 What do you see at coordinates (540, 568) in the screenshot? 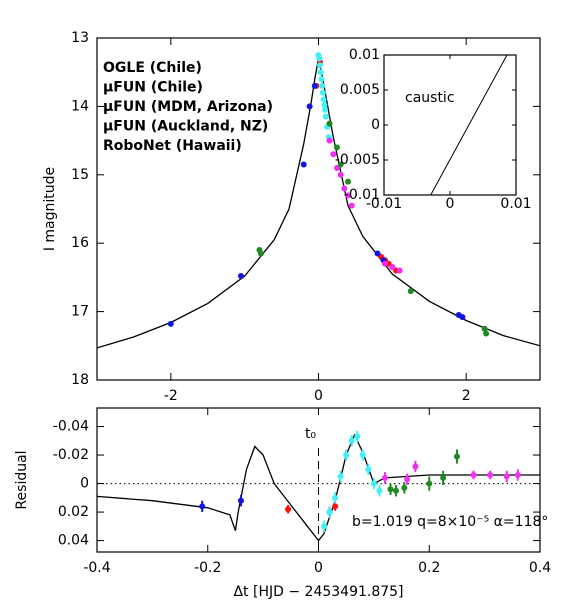
I see `x-tick-label: 0.4` at bounding box center [540, 568].